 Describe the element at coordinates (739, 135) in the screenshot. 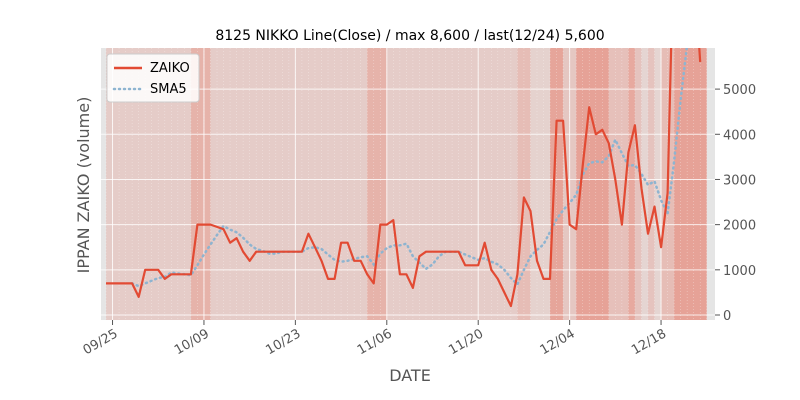

I see `y-tick-label: 4000` at that location.